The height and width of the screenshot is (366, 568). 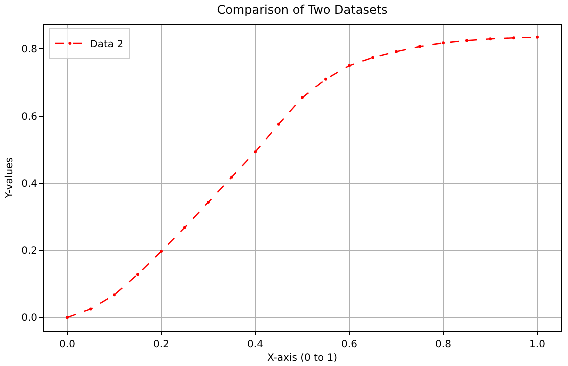 I want to click on y-tick-label: 0.6, so click(x=30, y=117).